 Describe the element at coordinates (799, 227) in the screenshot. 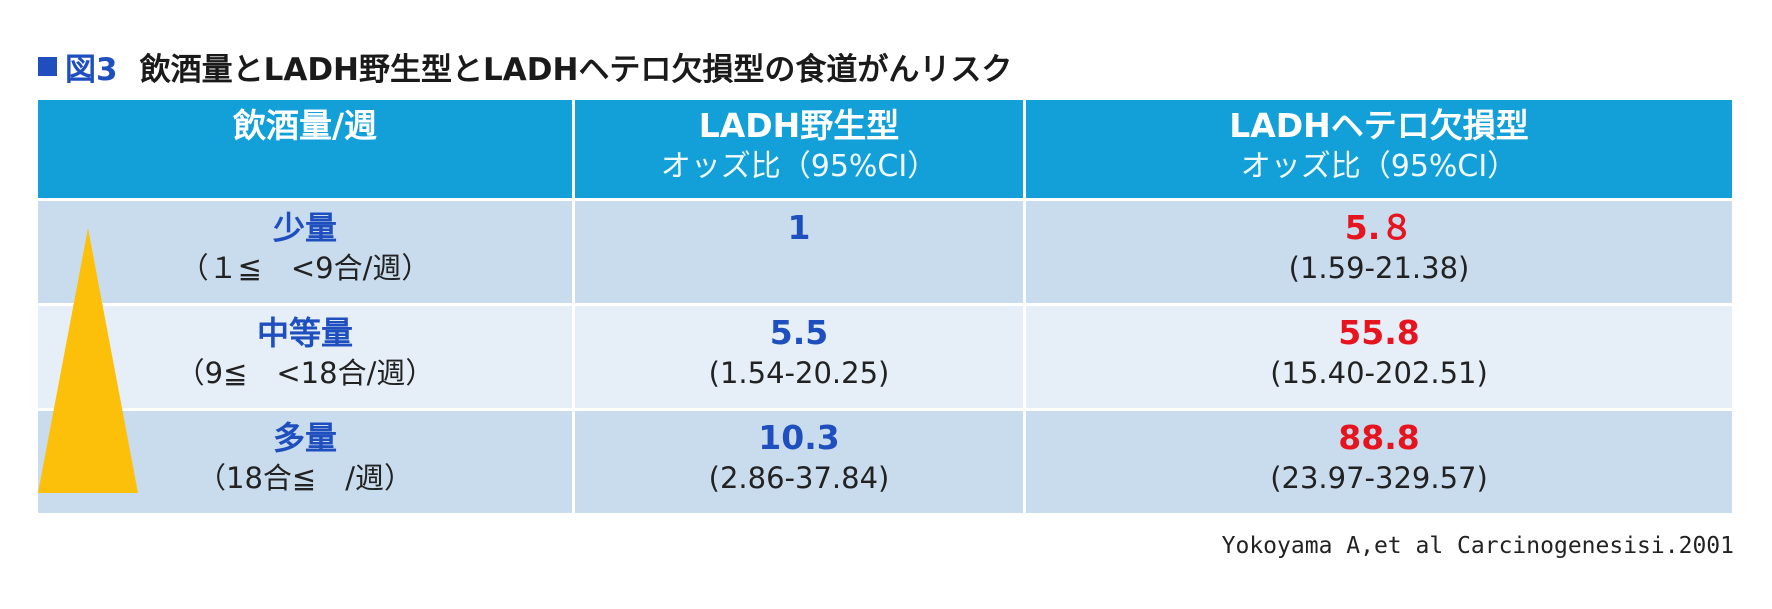

I see `wild-odds-ratio: 1` at that location.